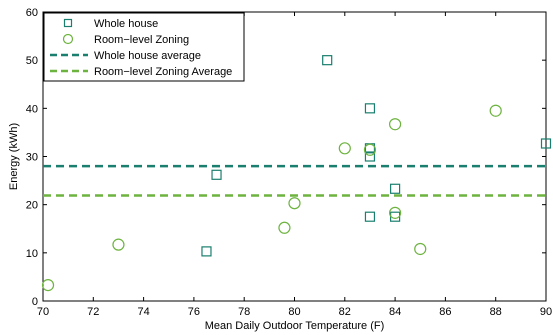 The image size is (553, 335). Describe the element at coordinates (93, 312) in the screenshot. I see `x-tick-label: 72` at that location.